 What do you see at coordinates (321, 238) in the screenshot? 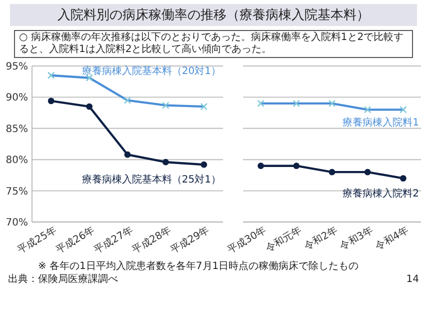
I see `x-tick-label: 令和2年` at bounding box center [321, 238].